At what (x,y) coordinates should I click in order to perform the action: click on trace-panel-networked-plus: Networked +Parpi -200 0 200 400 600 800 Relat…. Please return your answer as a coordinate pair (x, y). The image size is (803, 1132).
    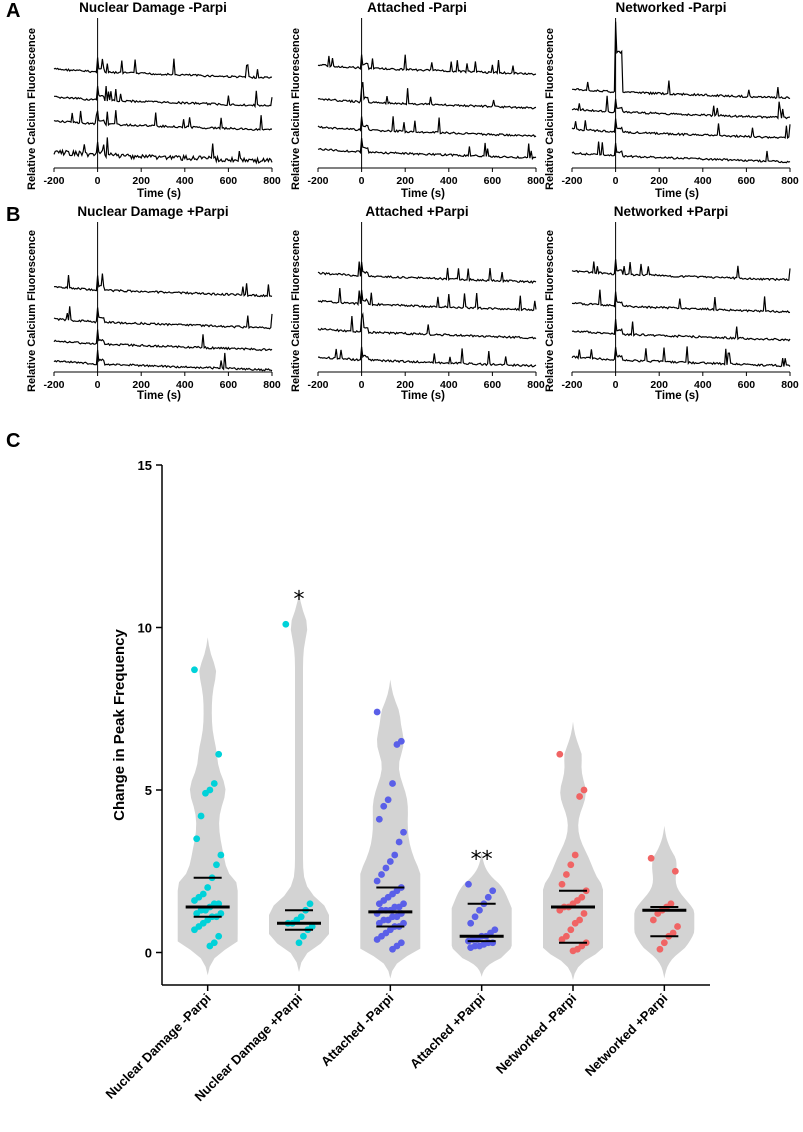
    Looking at the image, I should click on (671, 304).